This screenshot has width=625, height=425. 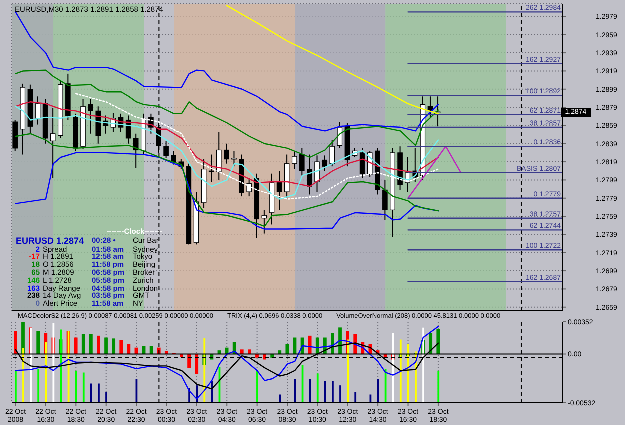 What do you see at coordinates (51, 241) in the screenshot?
I see `text: EURUSD 1.2874` at bounding box center [51, 241].